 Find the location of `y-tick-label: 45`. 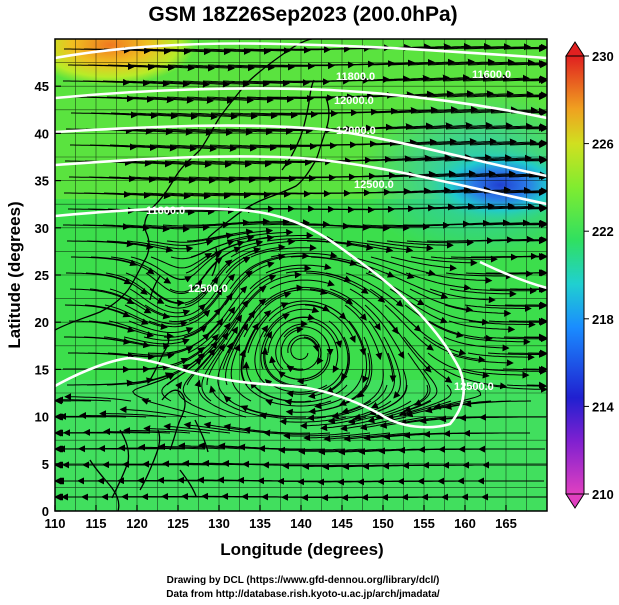

y-tick-label: 45 is located at coordinates (42, 86).